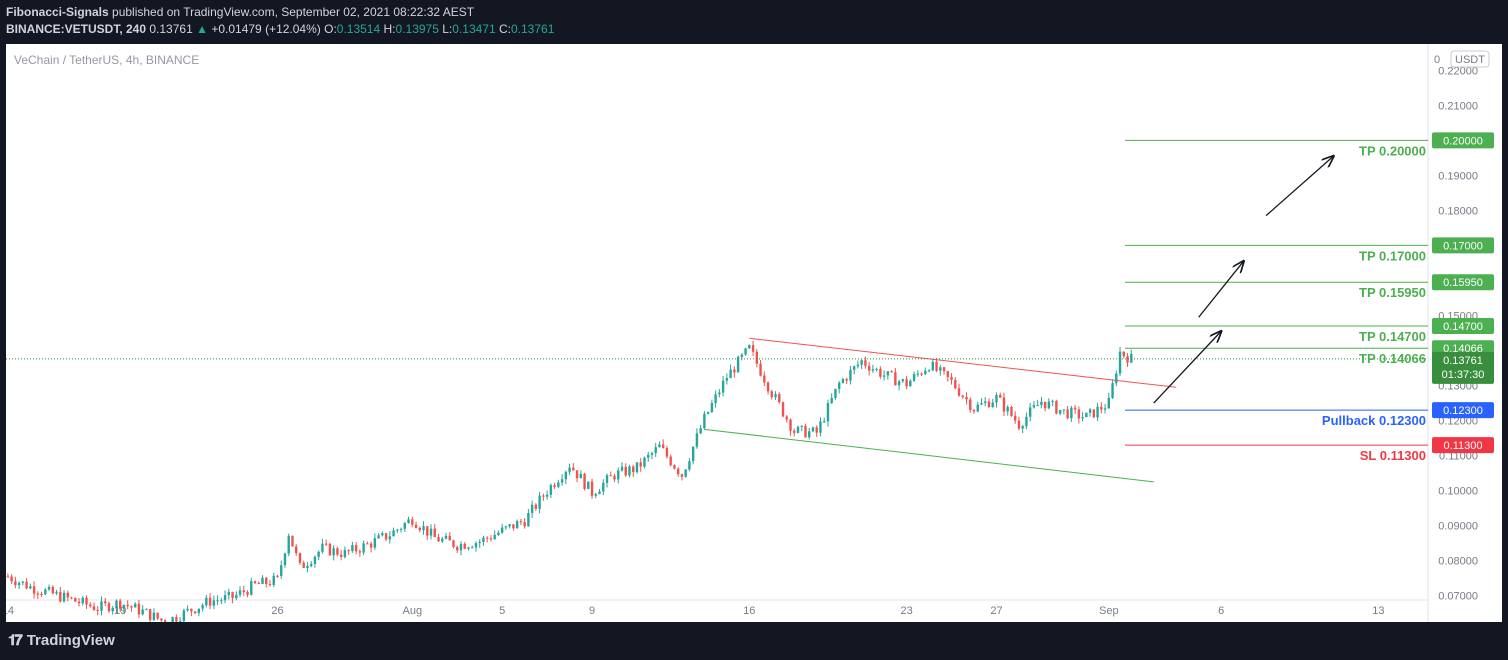 This screenshot has height=660, width=1508. I want to click on y-tick-label: 0.08000, so click(1458, 562).